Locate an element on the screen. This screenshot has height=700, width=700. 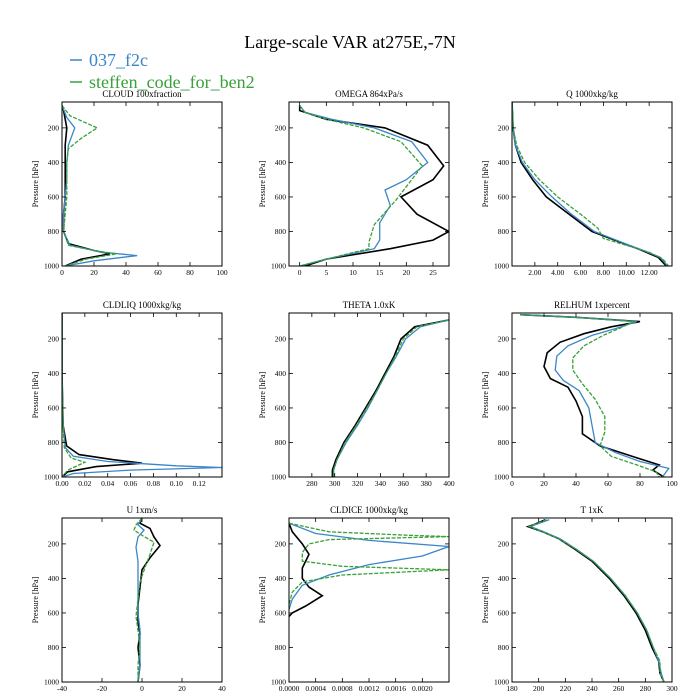
x-tick-label: 0.0016 is located at coordinates (395, 688).